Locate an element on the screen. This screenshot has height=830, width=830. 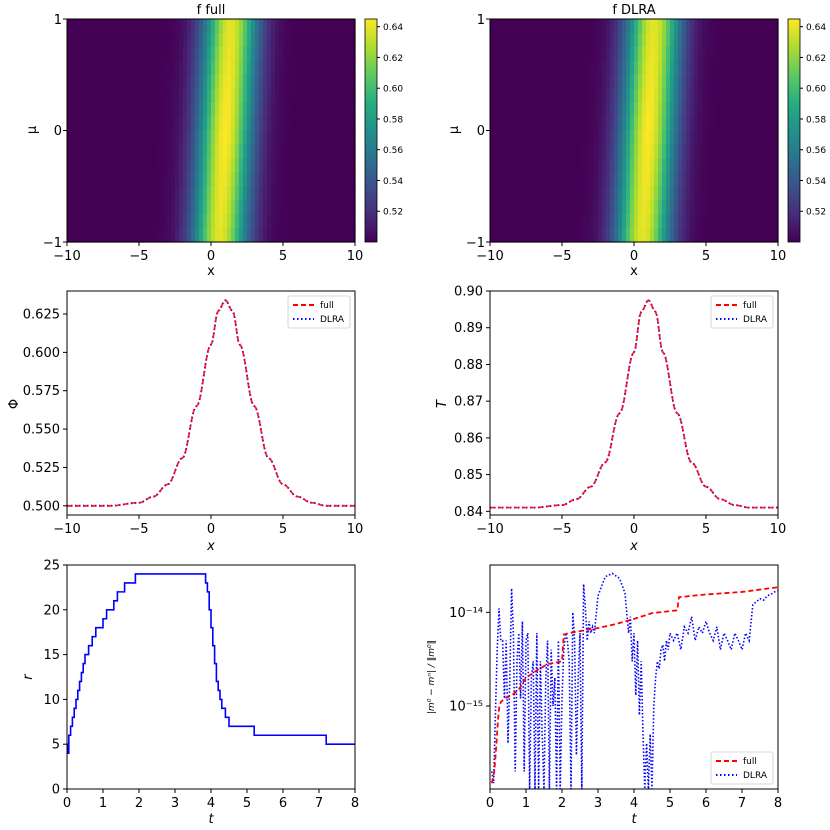
x-tick-label: −5 is located at coordinates (561, 529).